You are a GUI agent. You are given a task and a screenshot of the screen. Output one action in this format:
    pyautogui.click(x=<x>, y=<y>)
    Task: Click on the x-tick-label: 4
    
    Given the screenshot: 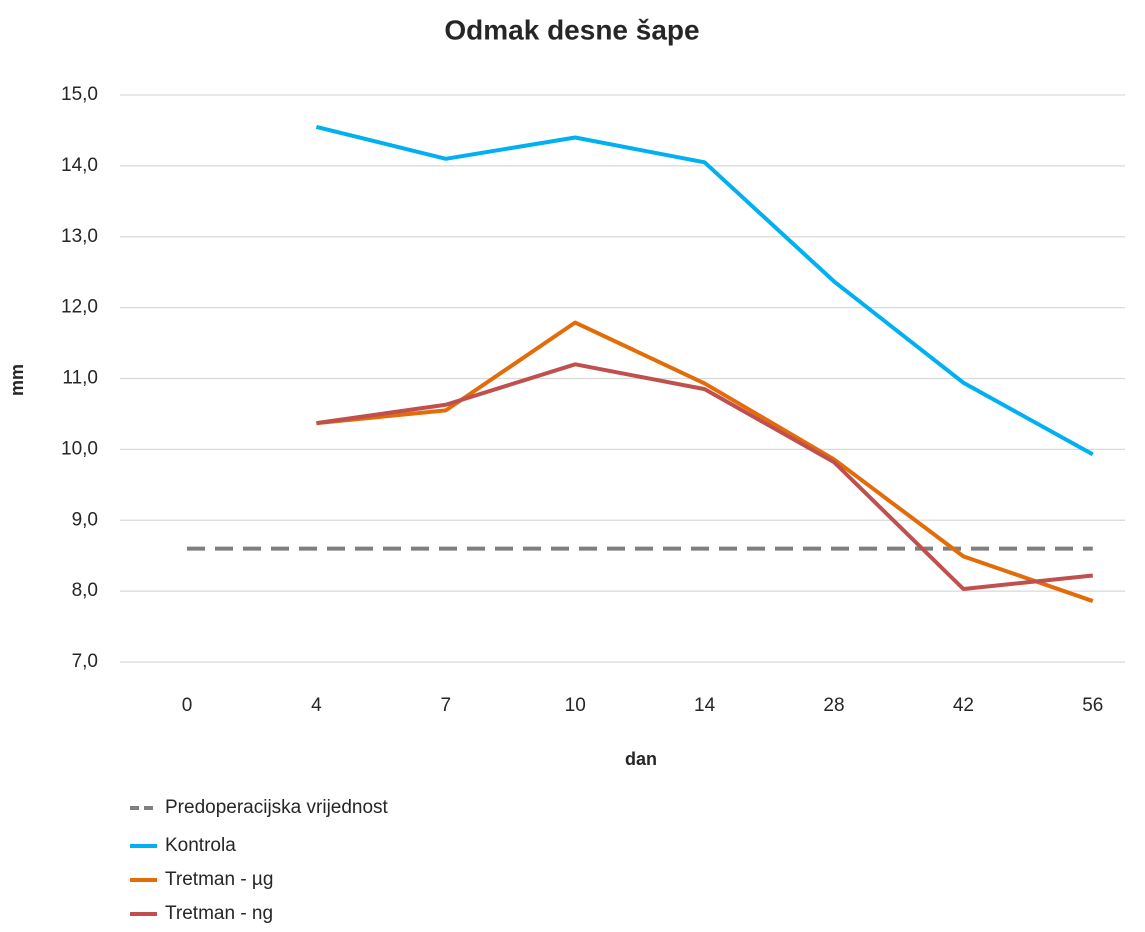 What is the action you would take?
    pyautogui.click(x=316, y=705)
    